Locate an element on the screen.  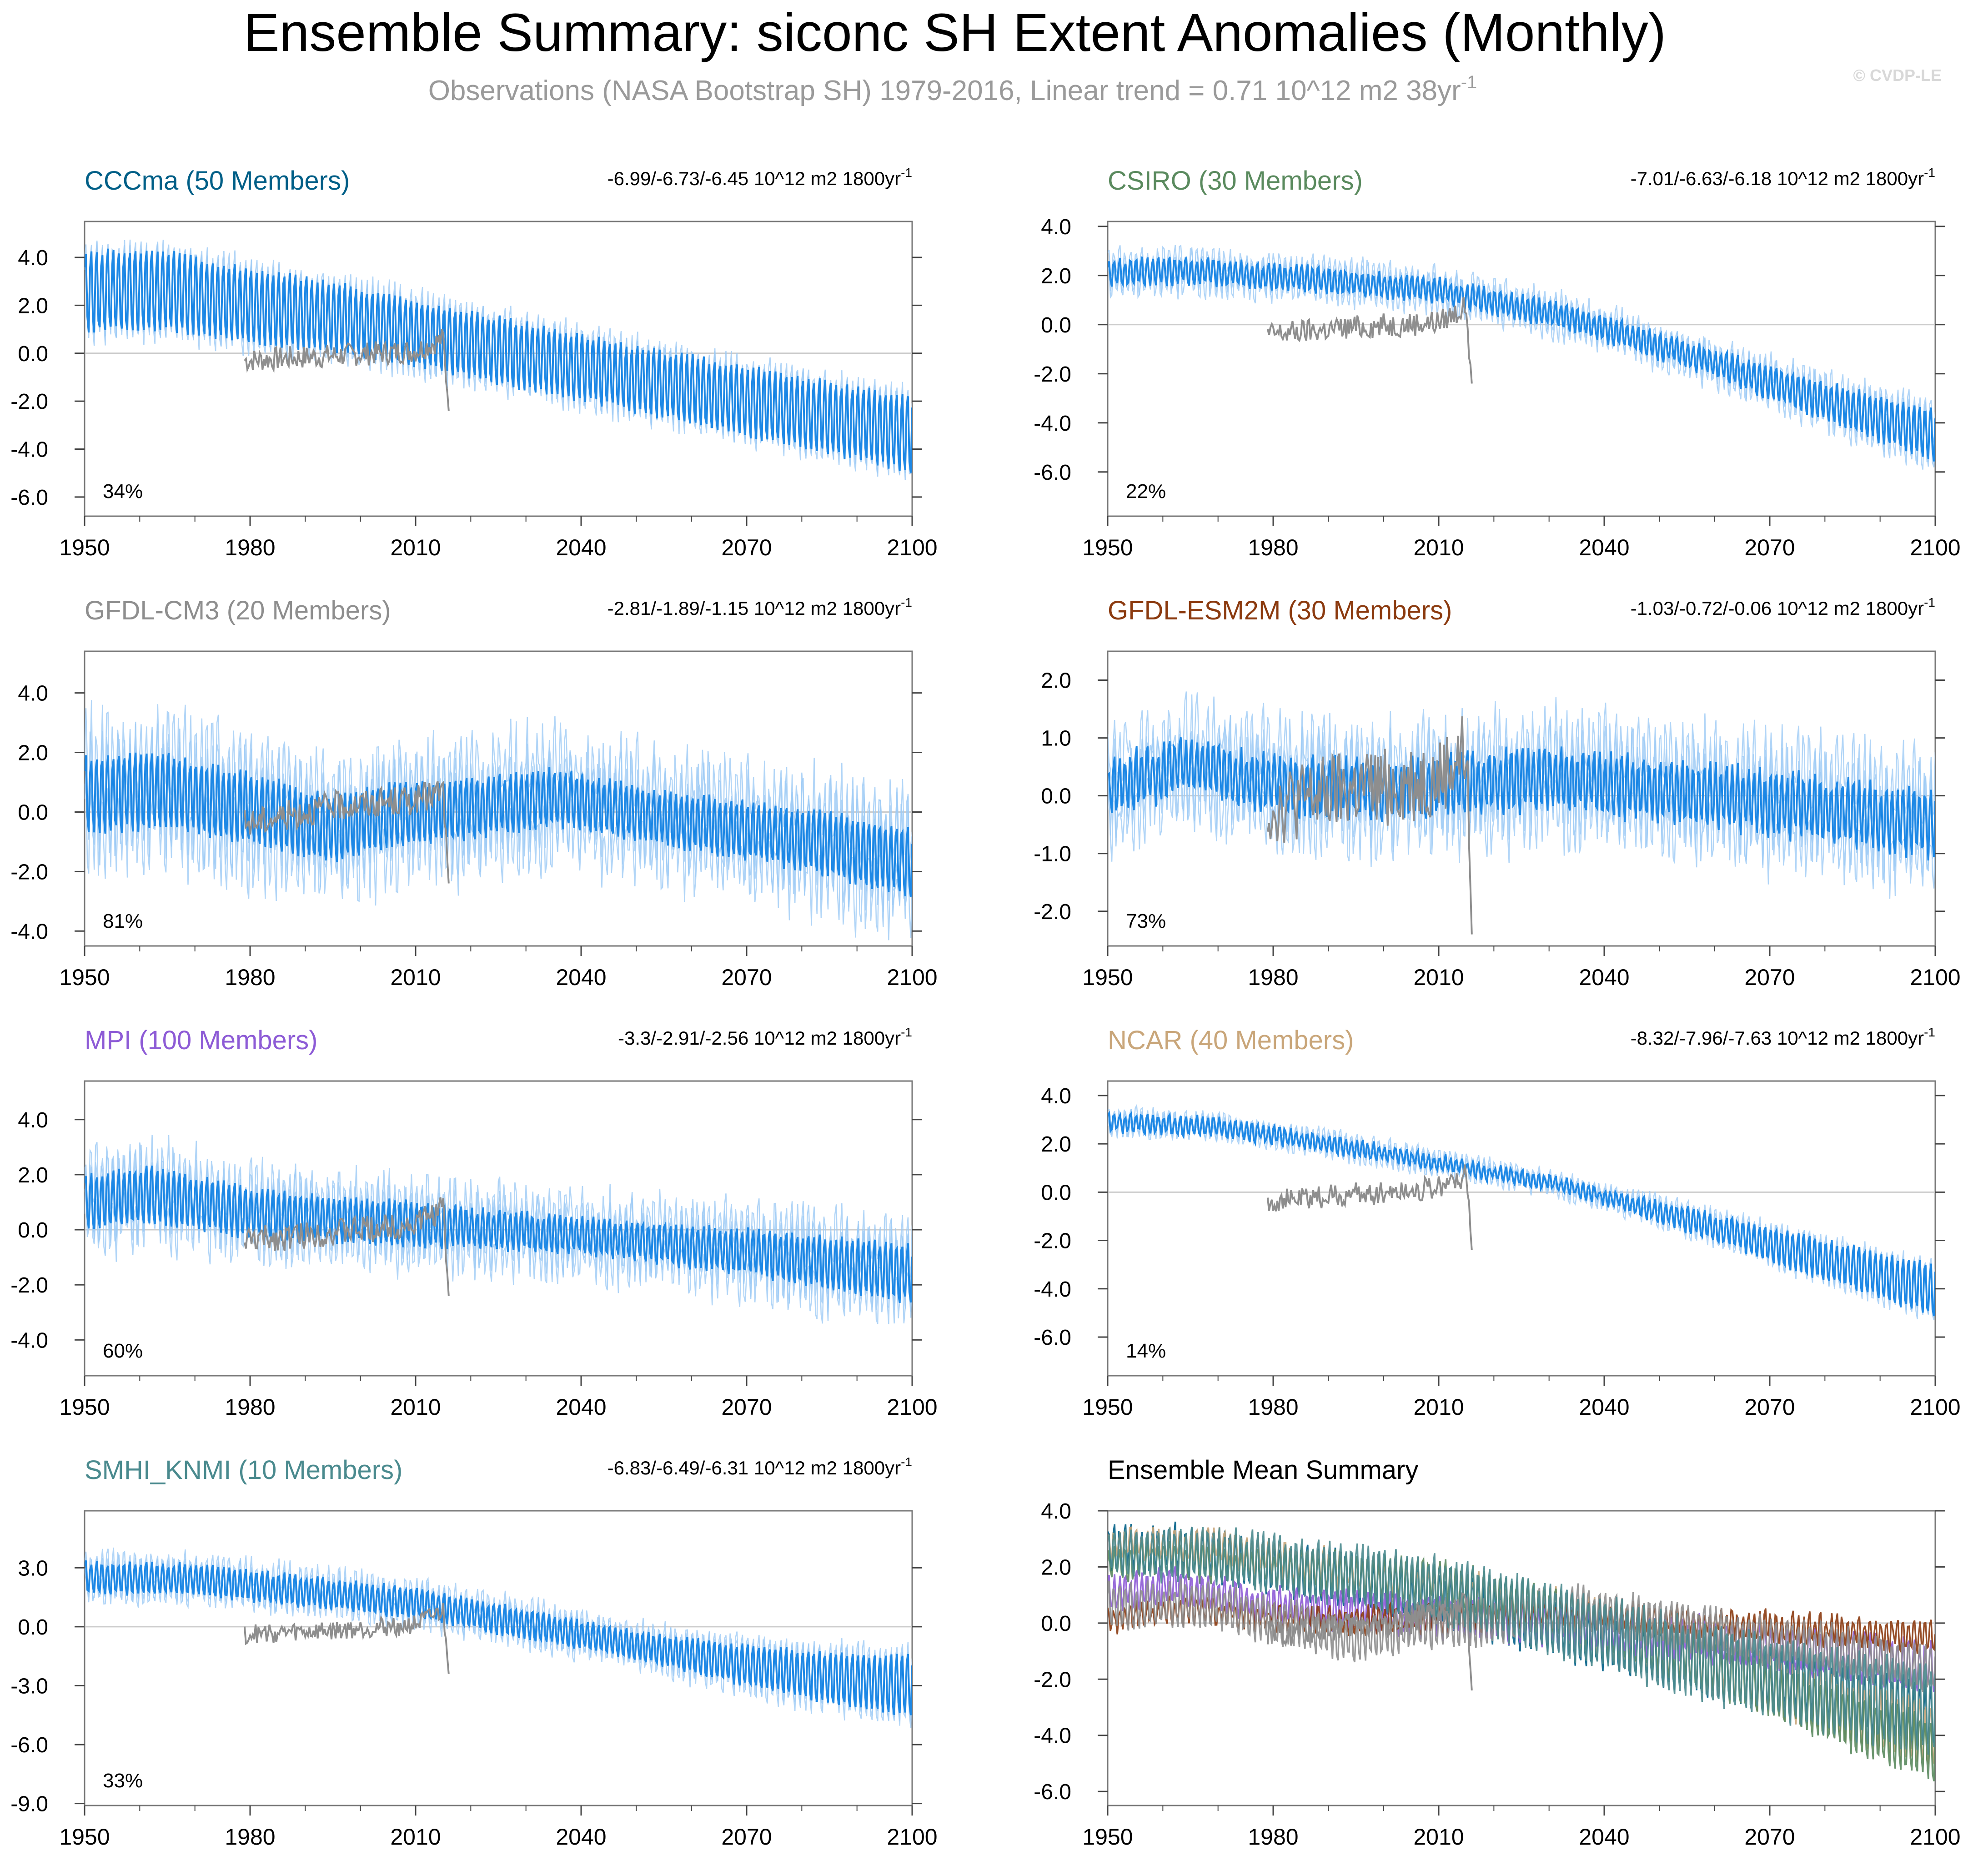
panel-trend: -7.01/-6.63/-6.18 10^12 m2 1800yr-1 is located at coordinates (1783, 177).